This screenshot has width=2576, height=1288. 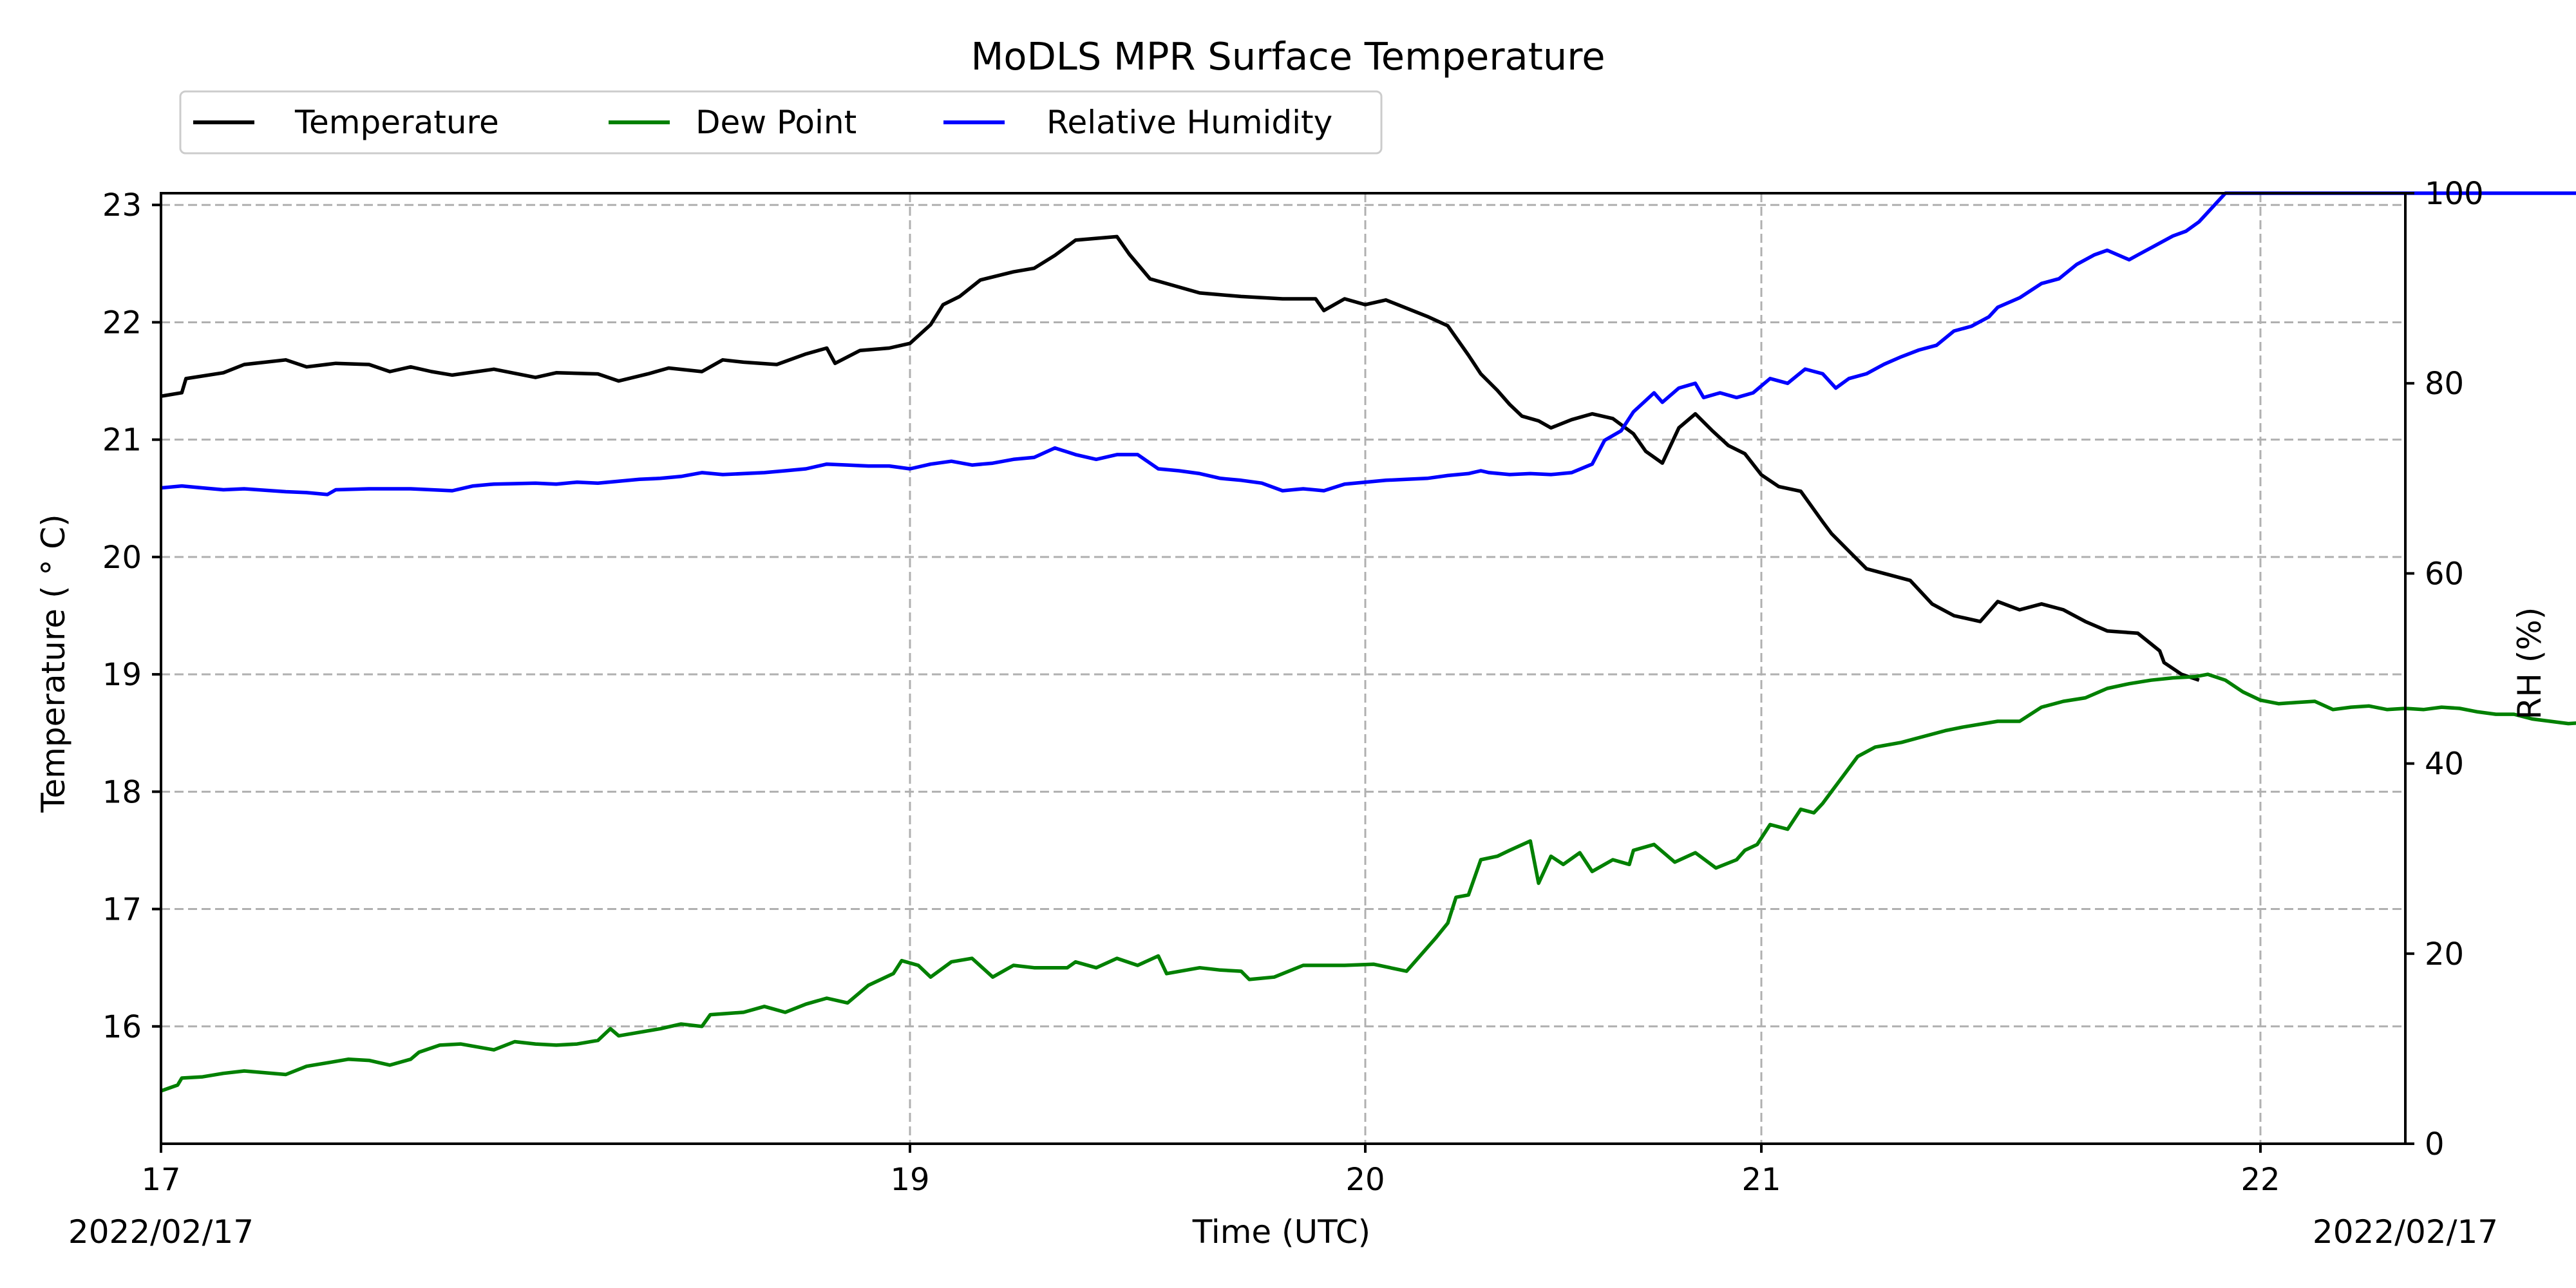 What do you see at coordinates (1288, 56) in the screenshot?
I see `chart-title: MoDLS MPR Surface Temperature` at bounding box center [1288, 56].